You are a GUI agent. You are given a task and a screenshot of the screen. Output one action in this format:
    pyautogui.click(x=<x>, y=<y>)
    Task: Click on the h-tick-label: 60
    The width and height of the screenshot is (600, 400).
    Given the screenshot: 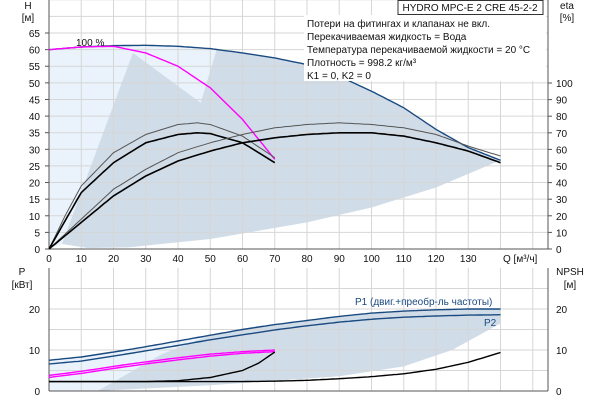 What is the action you would take?
    pyautogui.click(x=35, y=51)
    